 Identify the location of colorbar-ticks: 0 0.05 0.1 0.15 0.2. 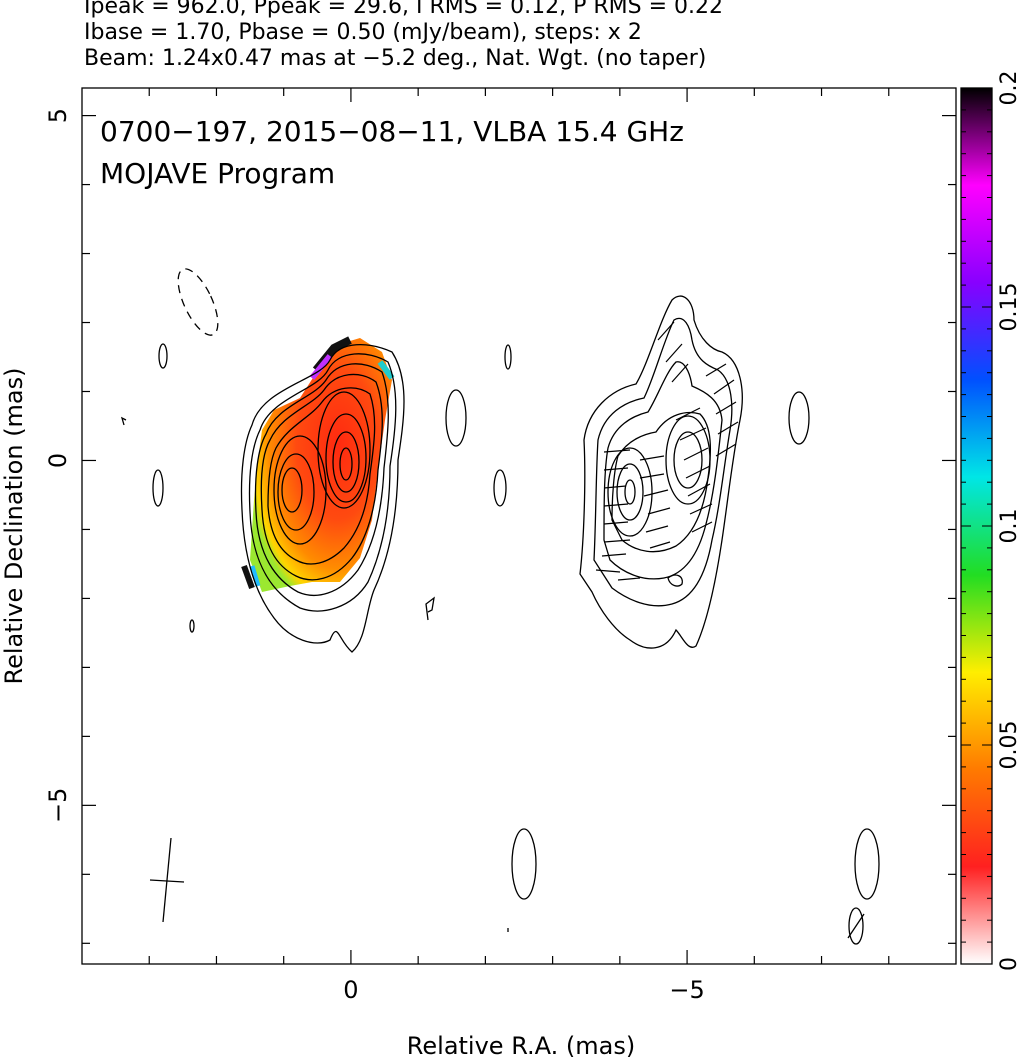
(991, 521).